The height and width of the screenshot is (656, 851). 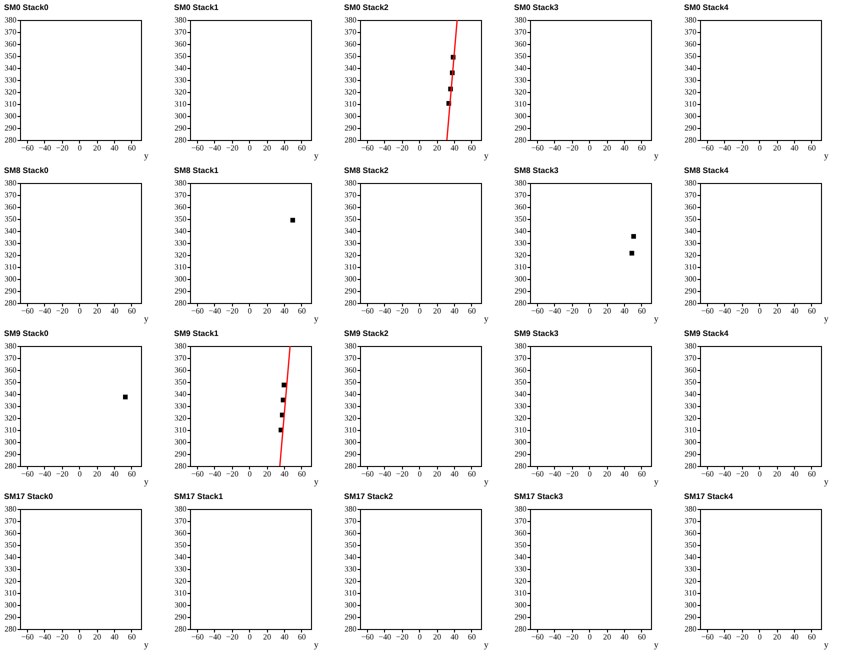 What do you see at coordinates (537, 333) in the screenshot?
I see `chart-title: SM9 Stack3` at bounding box center [537, 333].